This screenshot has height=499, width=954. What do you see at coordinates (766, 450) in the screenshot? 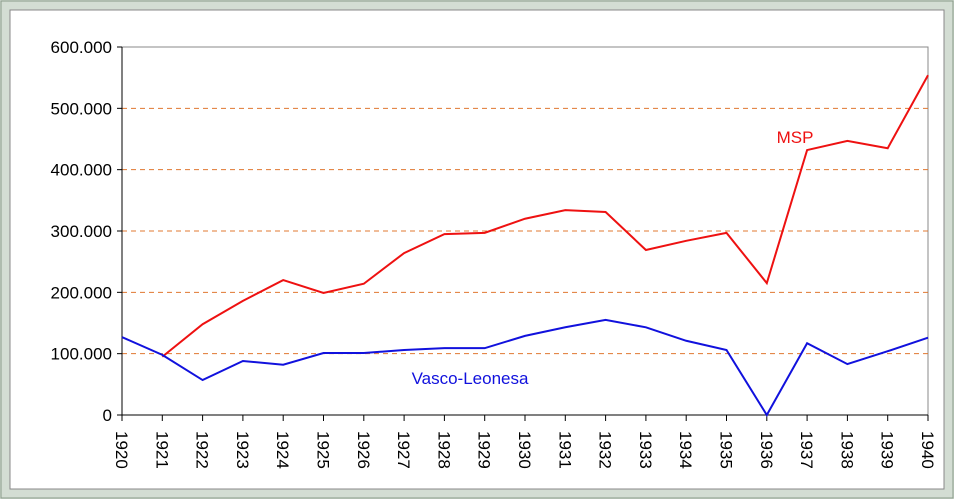
I see `x-tick-label: 1936` at bounding box center [766, 450].